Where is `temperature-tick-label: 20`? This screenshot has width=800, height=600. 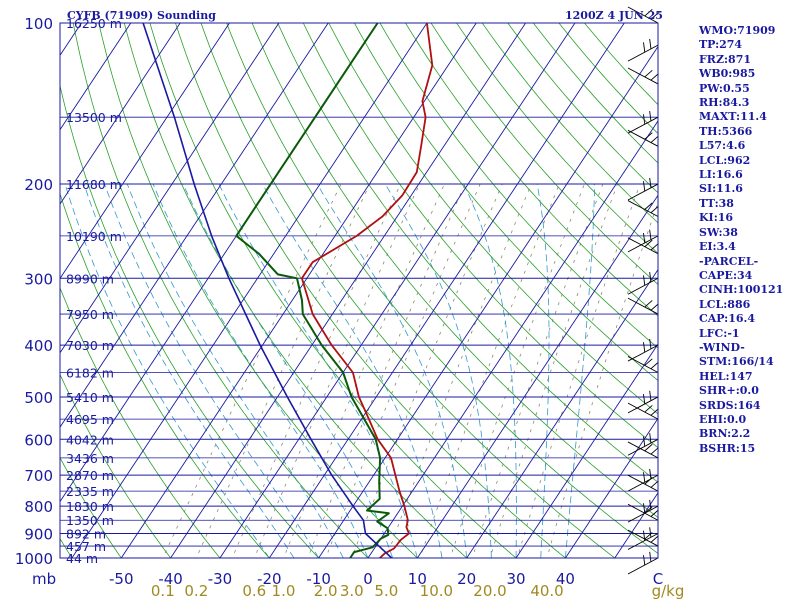 temperature-tick-label: 20 is located at coordinates (466, 579).